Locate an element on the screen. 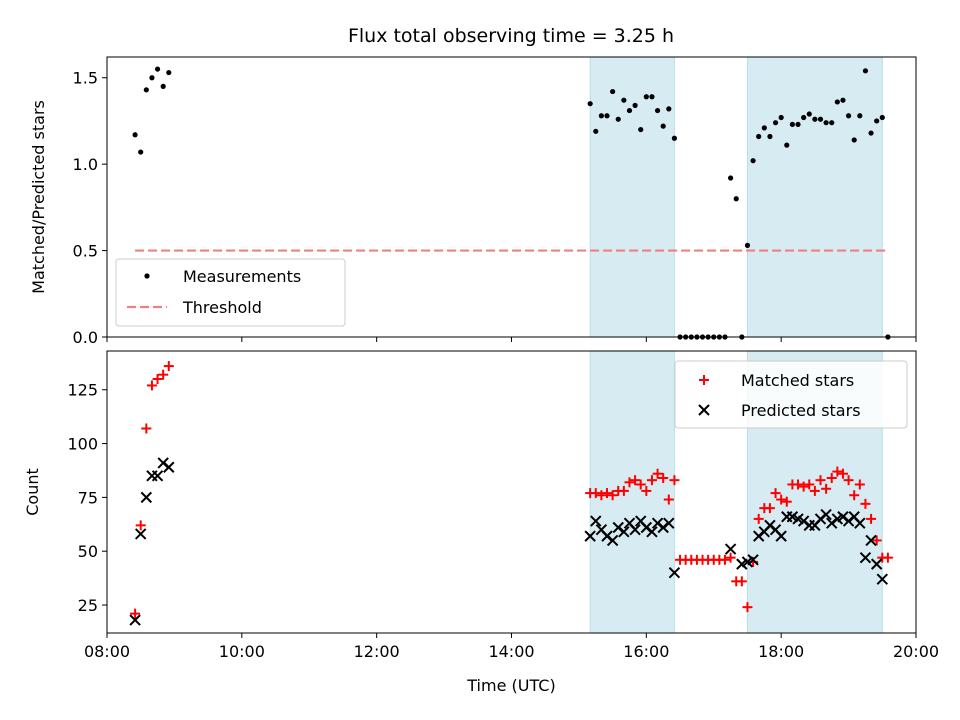 This screenshot has height=720, width=960. top-highlight-span is located at coordinates (814, 197).